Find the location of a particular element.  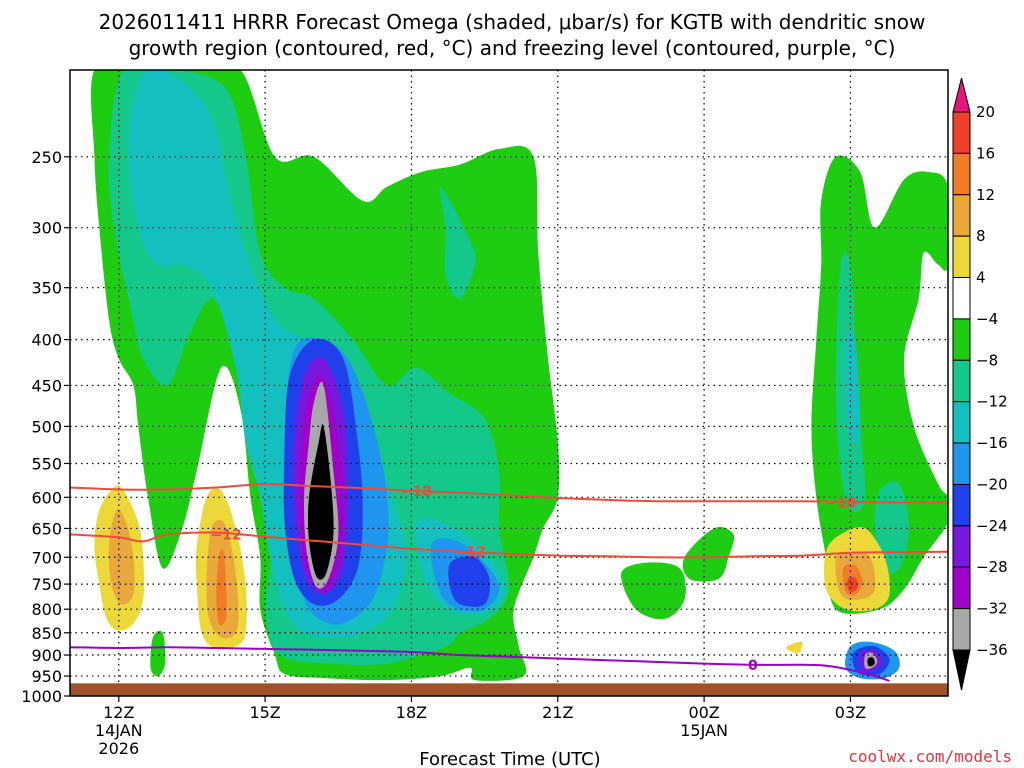

contour-label-0-0: −18 is located at coordinates (416, 492).